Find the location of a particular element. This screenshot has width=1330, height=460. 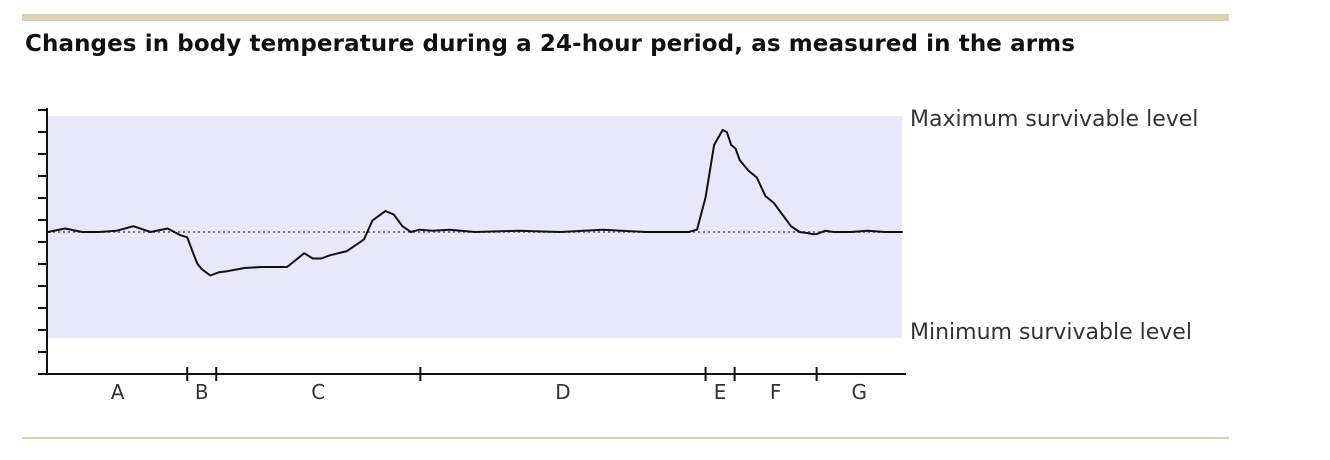

segment-label-g: G is located at coordinates (860, 392).